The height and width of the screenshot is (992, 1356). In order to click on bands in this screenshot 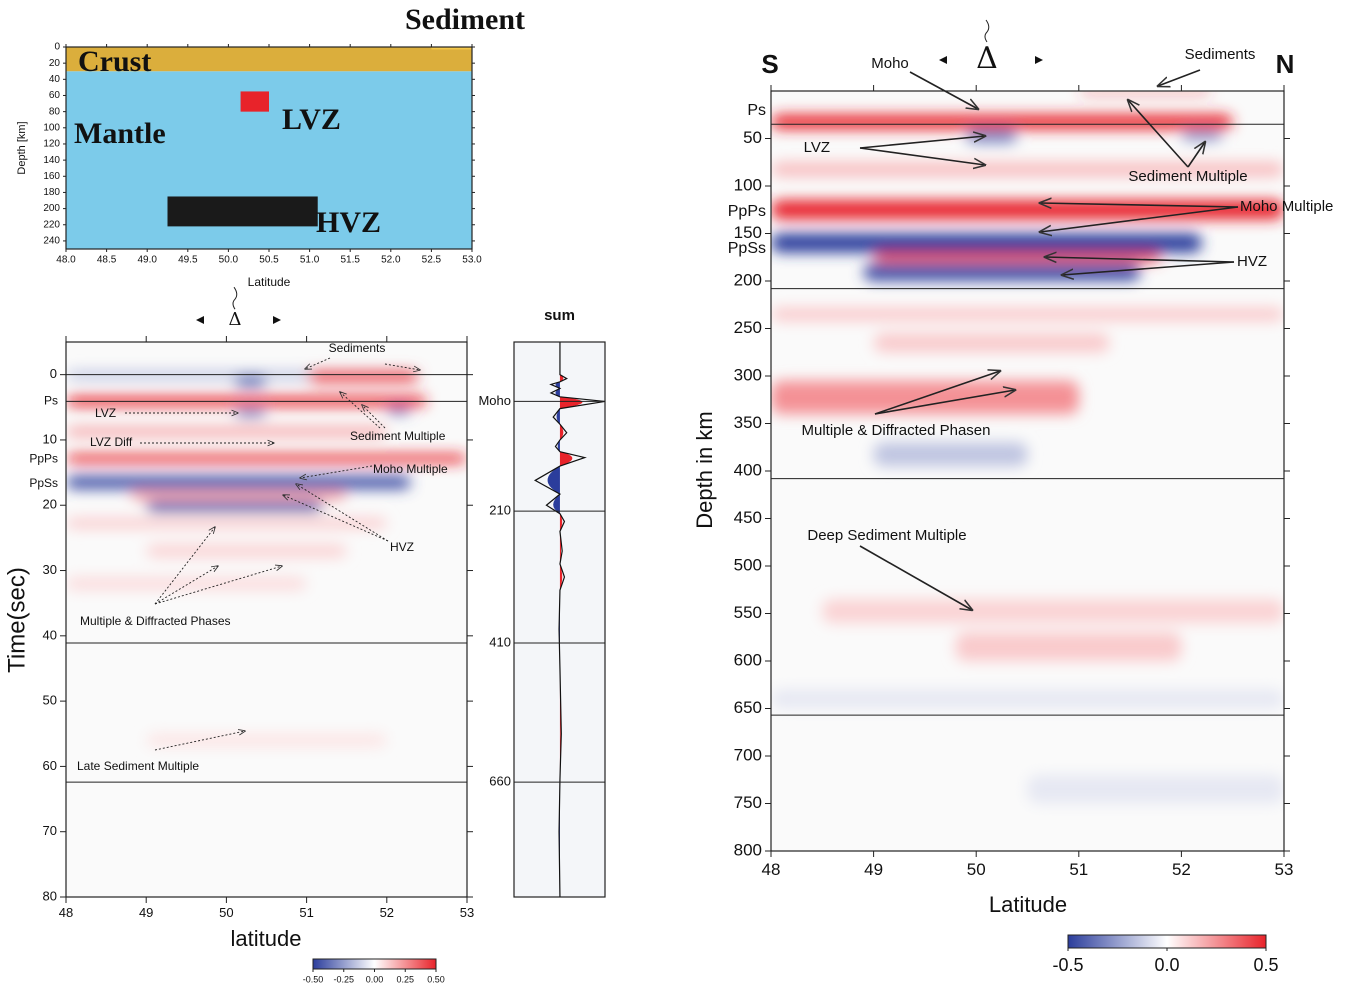, I will do `click(266, 558)`.